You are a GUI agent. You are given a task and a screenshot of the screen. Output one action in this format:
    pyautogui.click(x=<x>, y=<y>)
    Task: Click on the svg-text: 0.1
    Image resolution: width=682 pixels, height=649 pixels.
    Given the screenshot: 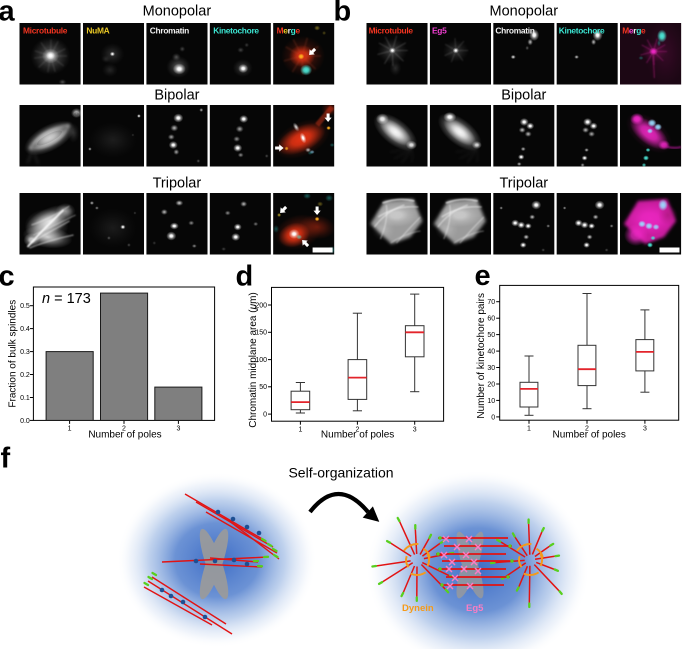 What is the action you would take?
    pyautogui.click(x=25, y=398)
    